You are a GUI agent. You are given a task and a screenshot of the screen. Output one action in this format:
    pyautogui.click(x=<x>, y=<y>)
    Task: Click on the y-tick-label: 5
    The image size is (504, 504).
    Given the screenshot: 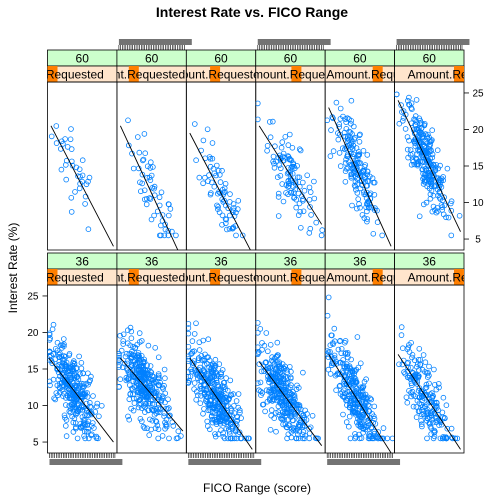 What is the action you would take?
    pyautogui.click(x=36, y=443)
    